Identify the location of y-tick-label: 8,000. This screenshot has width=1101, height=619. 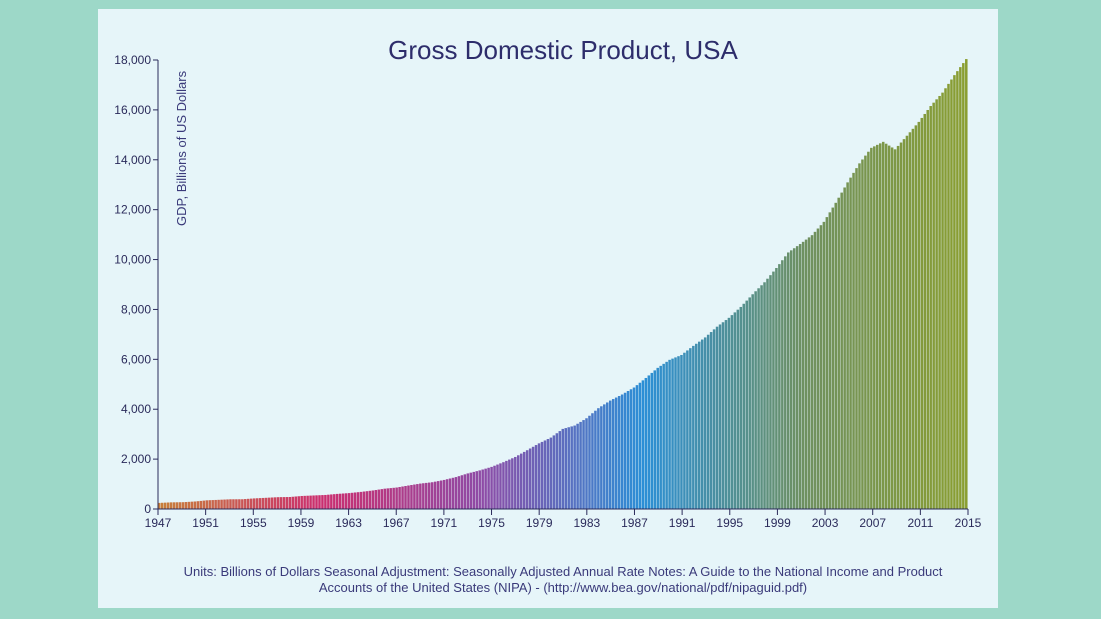
(136, 309).